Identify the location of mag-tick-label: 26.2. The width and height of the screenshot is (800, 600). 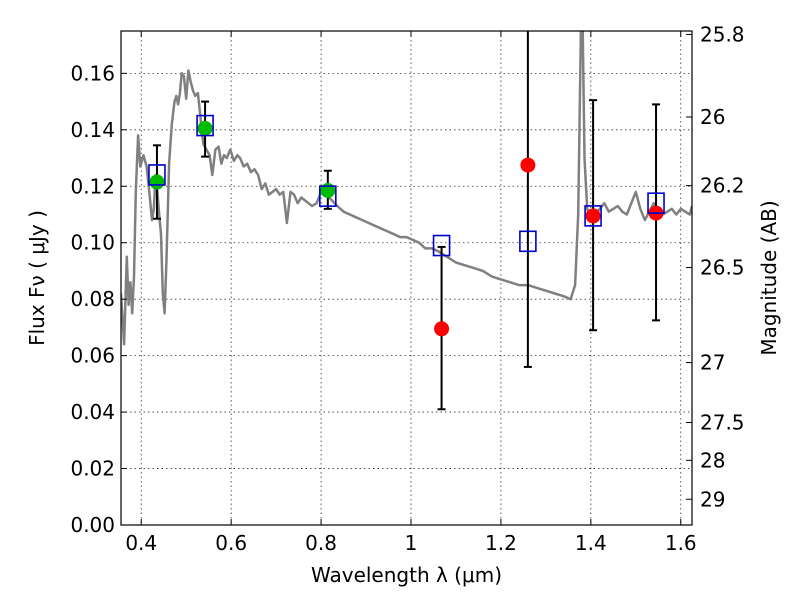
(722, 186).